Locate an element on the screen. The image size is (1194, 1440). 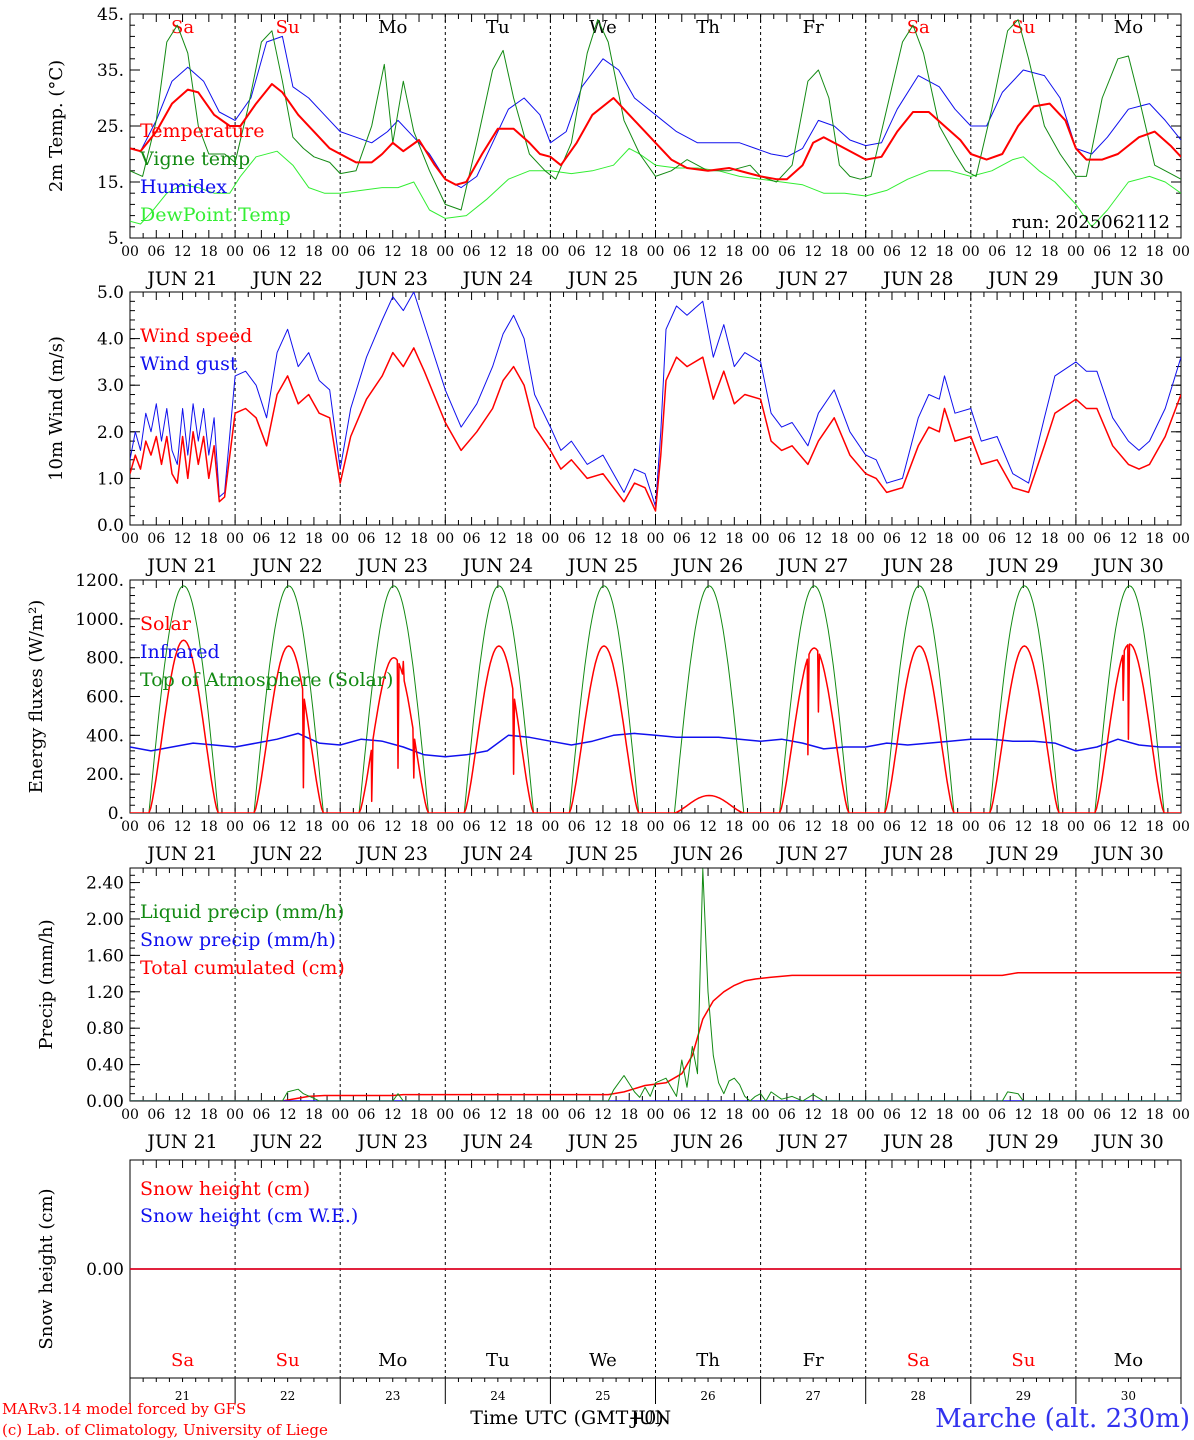
x-date-label: JUN 21 is located at coordinates (181, 566).